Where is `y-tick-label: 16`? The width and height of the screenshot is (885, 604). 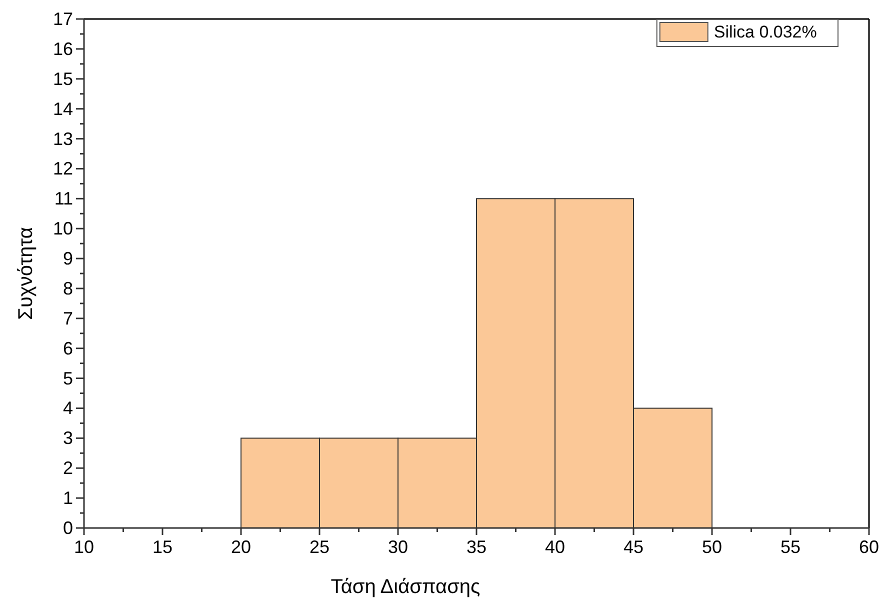 y-tick-label: 16 is located at coordinates (62, 48).